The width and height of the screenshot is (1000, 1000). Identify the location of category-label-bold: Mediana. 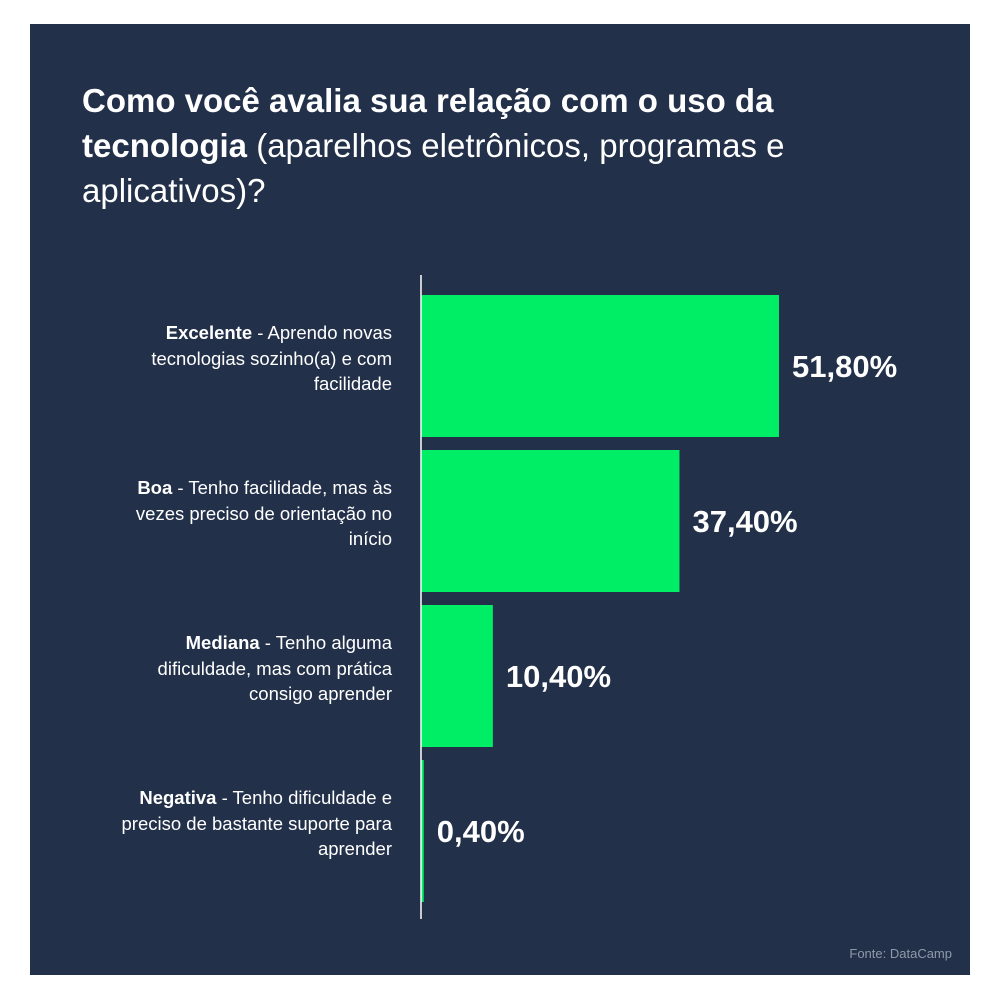
(222, 642).